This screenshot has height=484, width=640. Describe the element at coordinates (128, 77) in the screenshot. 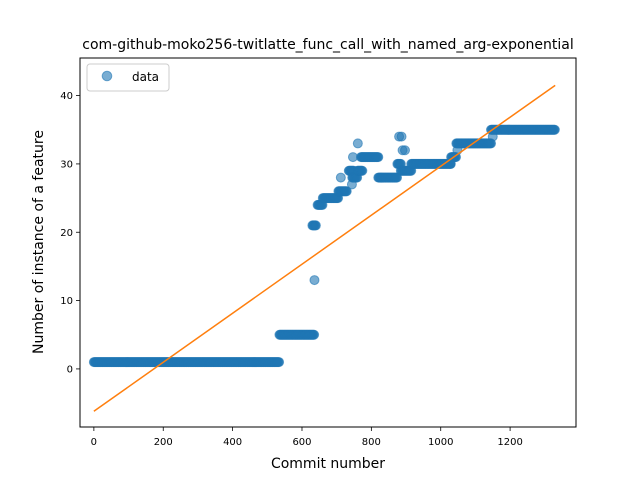

I see `legend: data` at that location.